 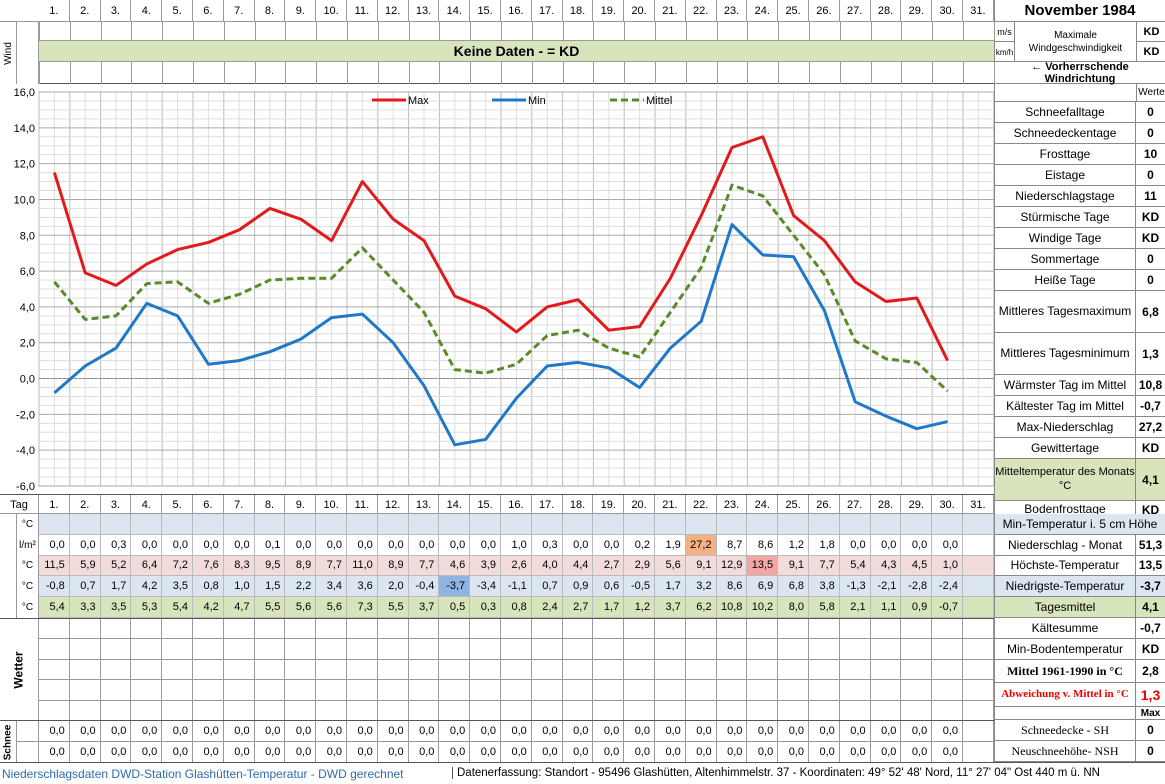 I want to click on table-cell: 2,2, so click(x=301, y=587).